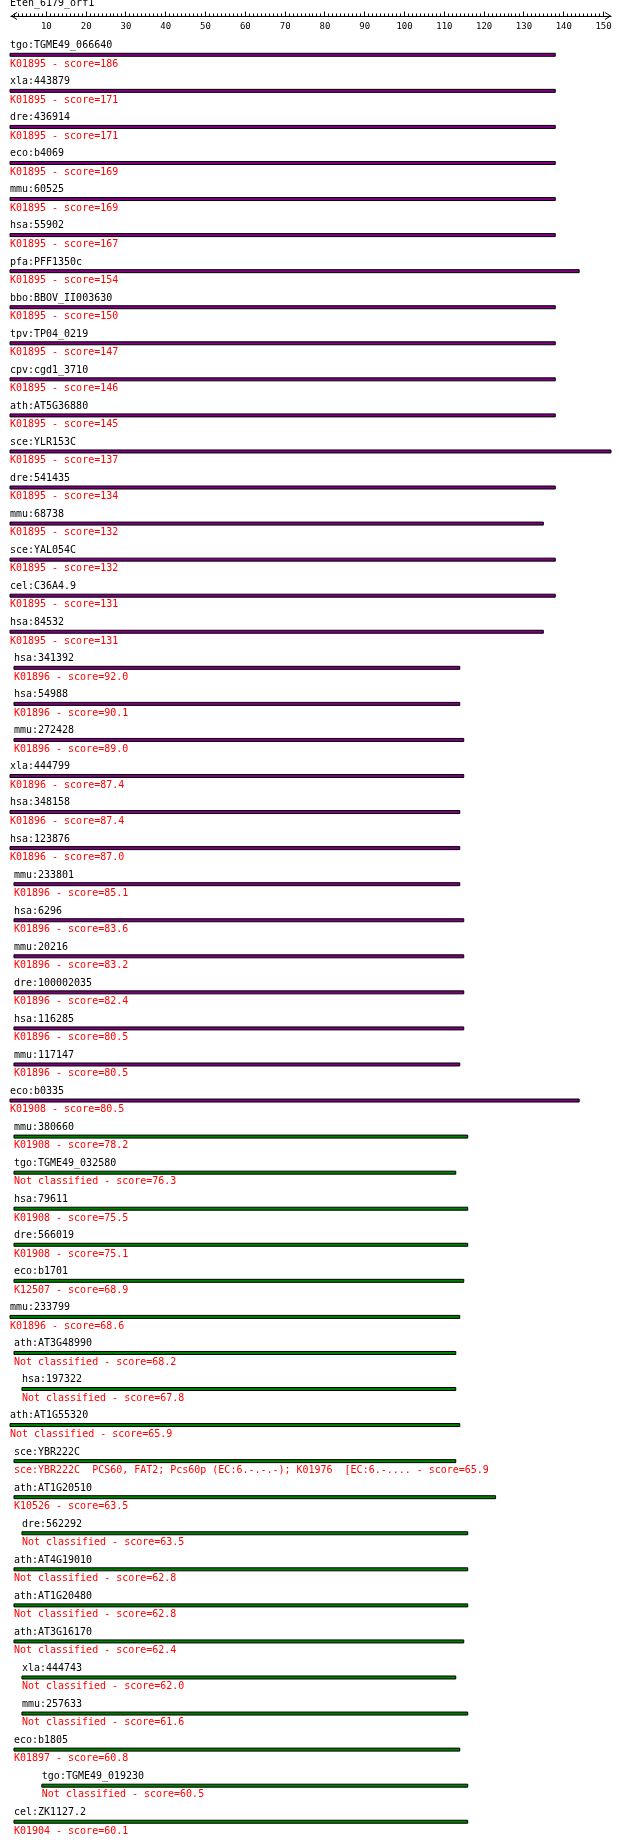  What do you see at coordinates (53, 1631) in the screenshot?
I see `y-tick-label: ath:AT3G16170` at bounding box center [53, 1631].